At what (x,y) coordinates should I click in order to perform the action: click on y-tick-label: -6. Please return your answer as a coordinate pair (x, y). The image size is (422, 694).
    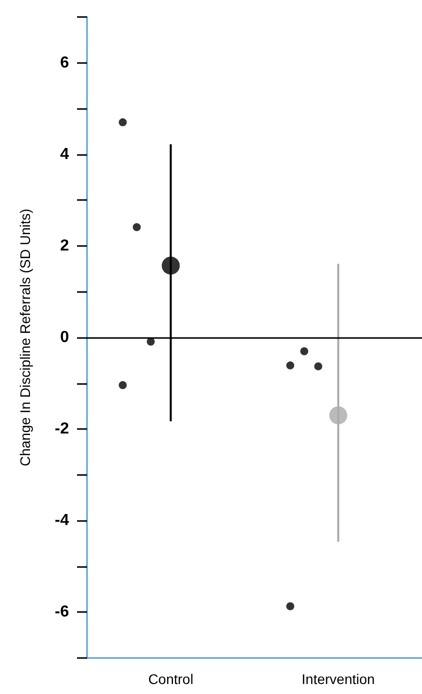
    Looking at the image, I should click on (62, 612).